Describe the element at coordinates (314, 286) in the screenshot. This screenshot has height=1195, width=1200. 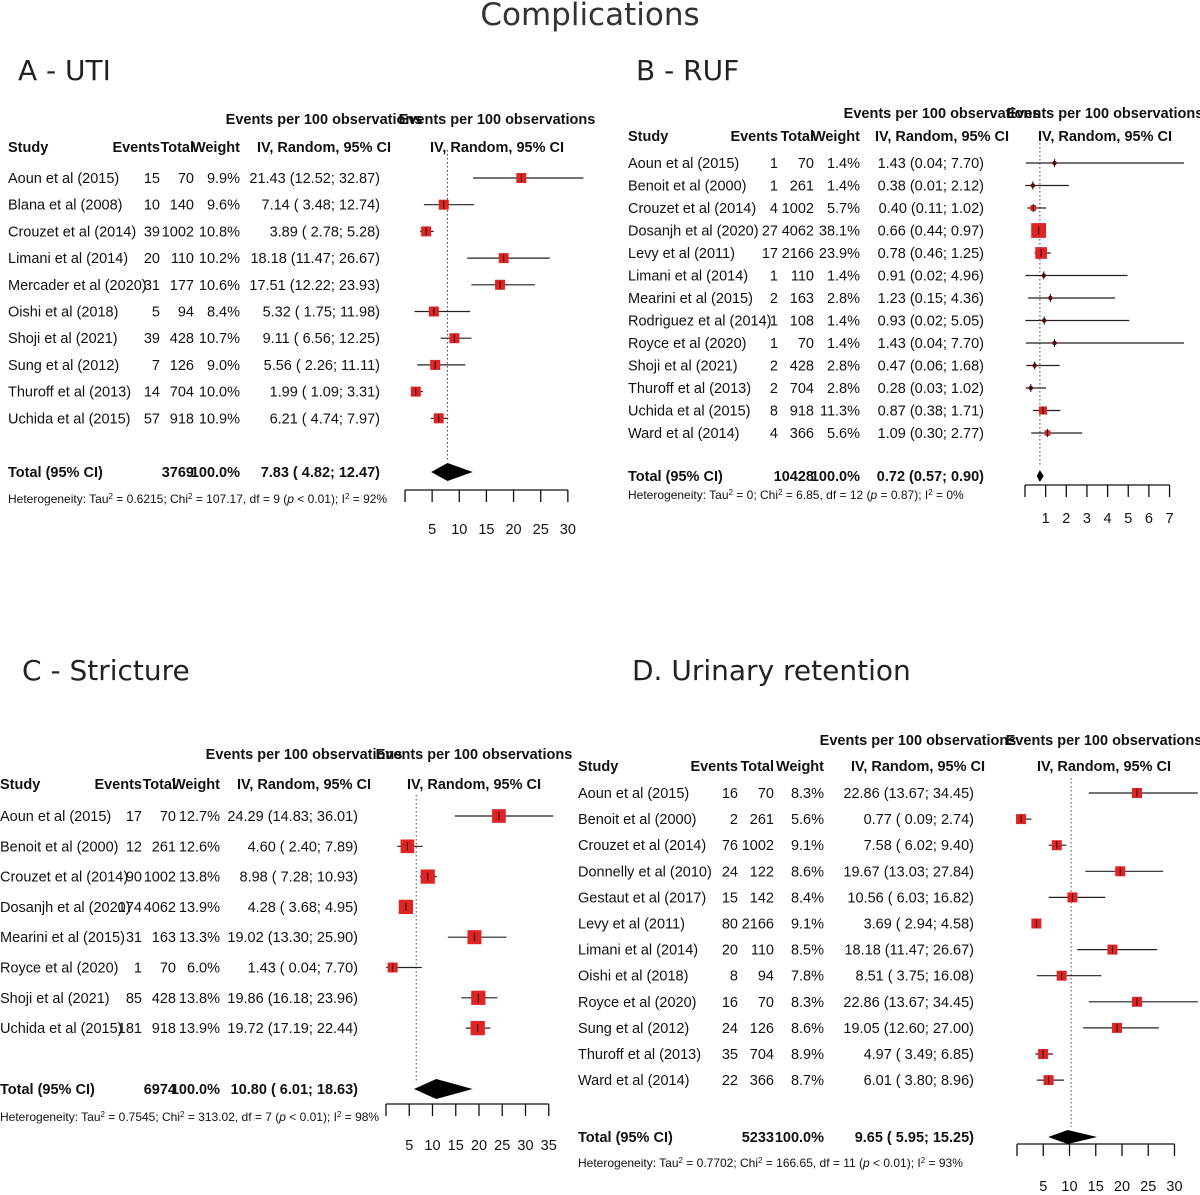
I see `study-ci: 17.51 (12.22; 23.93)` at that location.